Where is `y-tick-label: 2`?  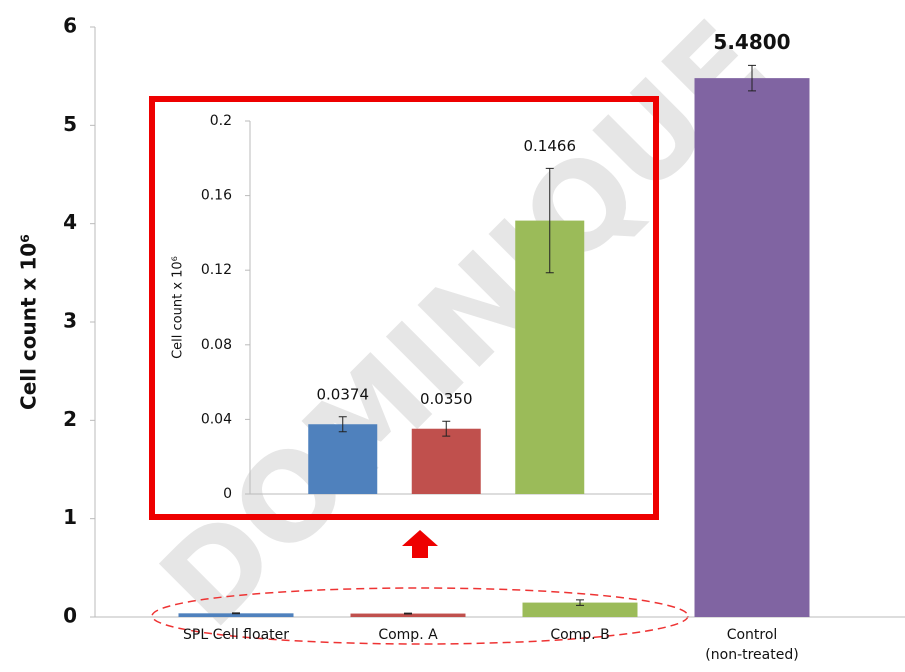 y-tick-label: 2 is located at coordinates (70, 419).